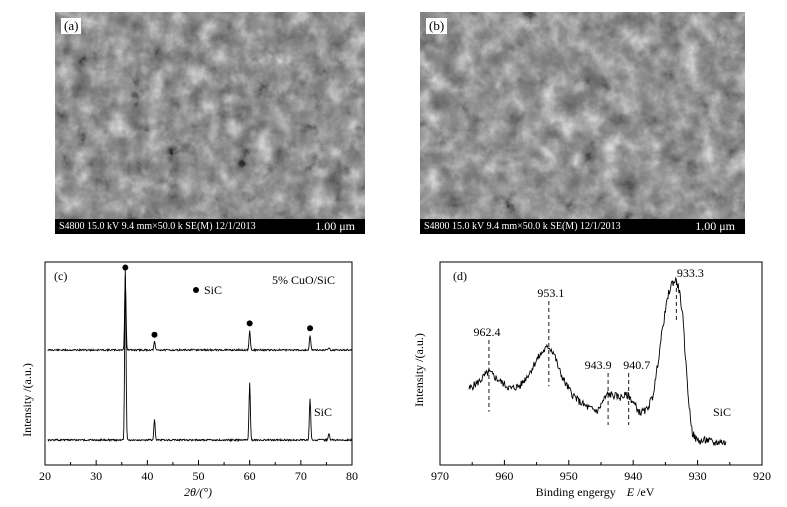  What do you see at coordinates (646, 492) in the screenshot?
I see `x-axis-title-d-unit: /eV` at bounding box center [646, 492].